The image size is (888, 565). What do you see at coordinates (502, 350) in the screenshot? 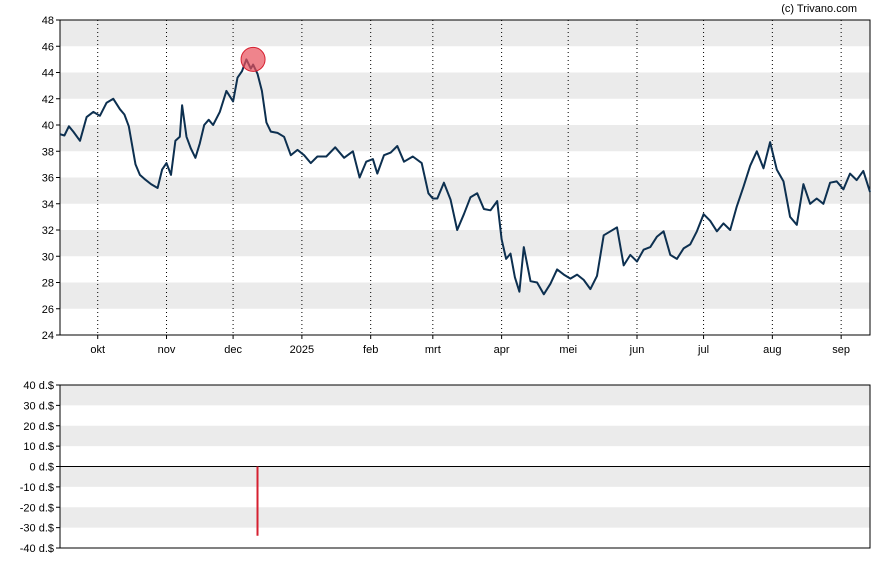
I see `x-tick-label: apr` at bounding box center [502, 350].